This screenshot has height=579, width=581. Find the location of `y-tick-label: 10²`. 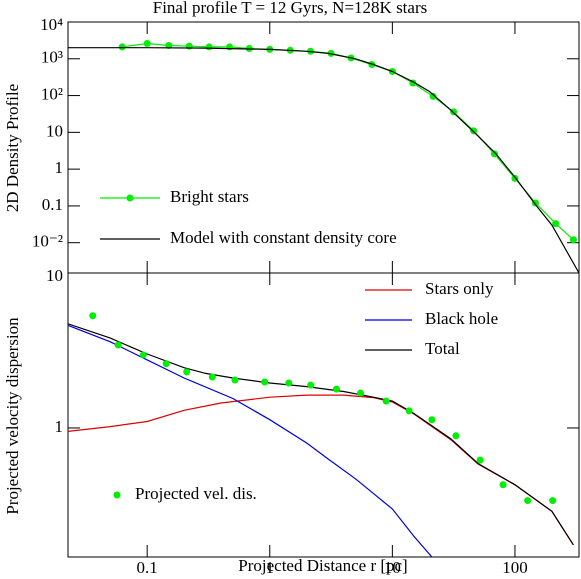

y-tick-label: 10² is located at coordinates (52, 93).